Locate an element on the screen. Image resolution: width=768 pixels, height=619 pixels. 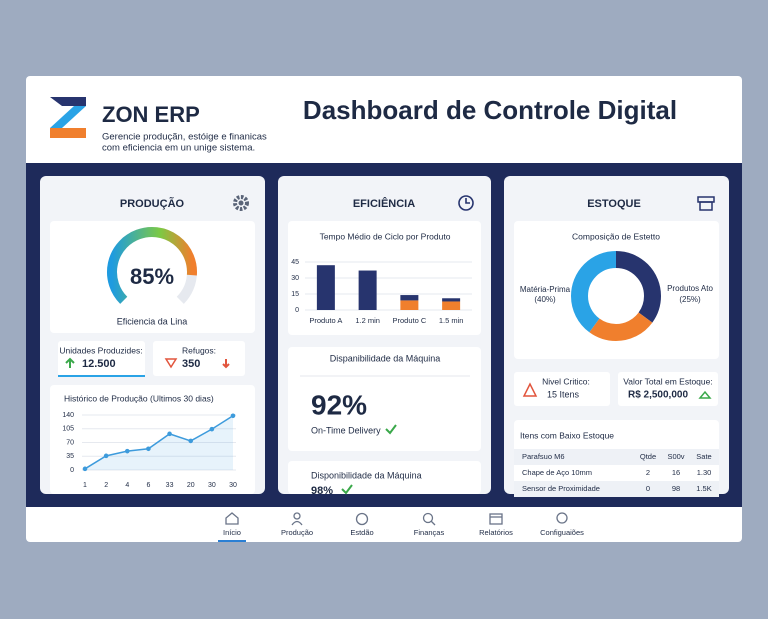
table-cell: Parafsuo M6 is located at coordinates (543, 456).